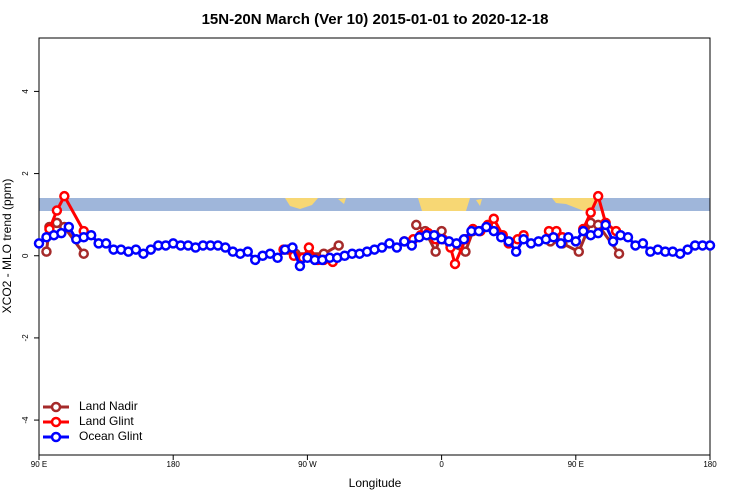 This screenshot has width=750, height=500. What do you see at coordinates (7, 246) in the screenshot?
I see `y-axis-label: XCO2 - MLO trend (ppm)` at bounding box center [7, 246].